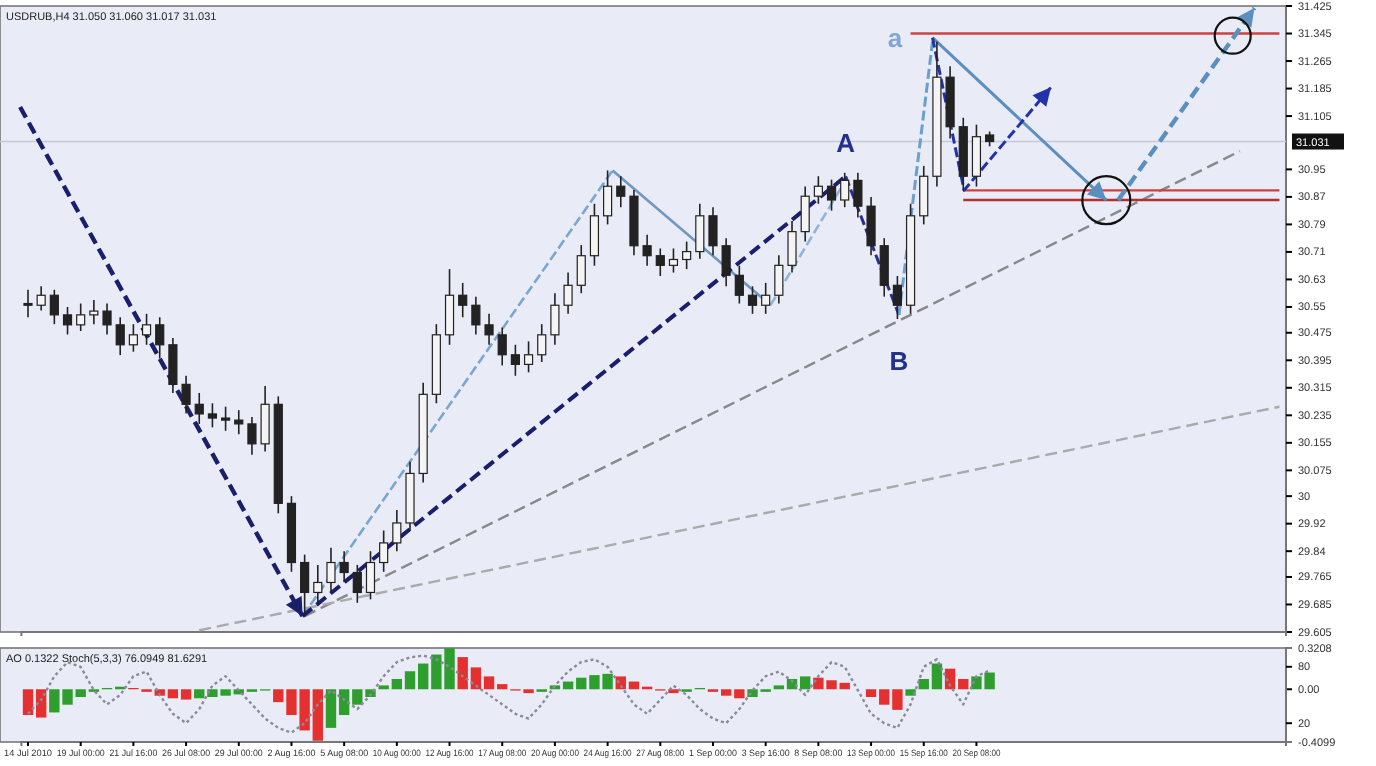  What do you see at coordinates (895, 37) in the screenshot?
I see `annotation: a` at bounding box center [895, 37].